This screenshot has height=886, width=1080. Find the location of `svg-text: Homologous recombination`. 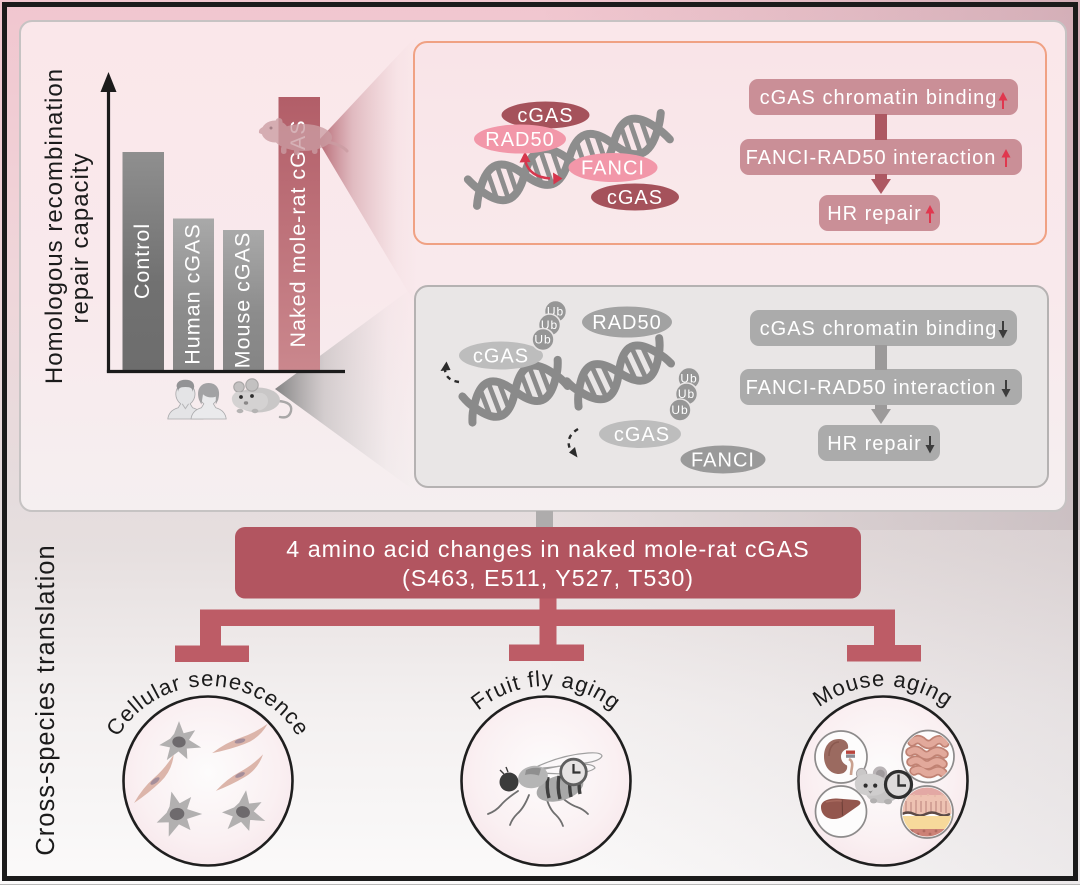

svg-text: Homologous recombination is located at coordinates (54, 226).